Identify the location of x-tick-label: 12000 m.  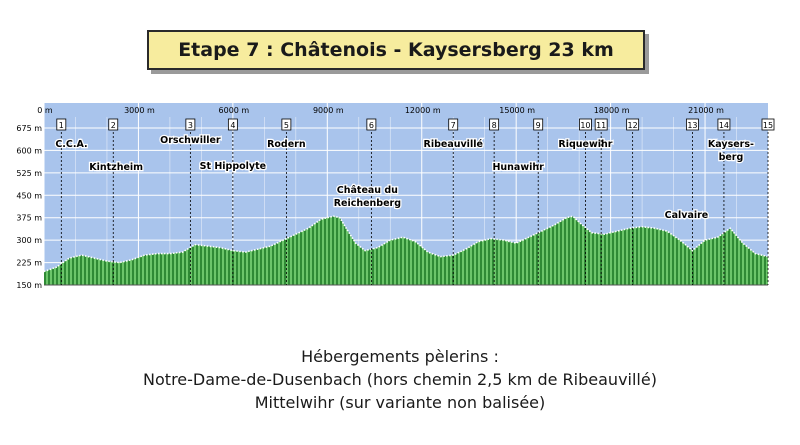
(423, 110).